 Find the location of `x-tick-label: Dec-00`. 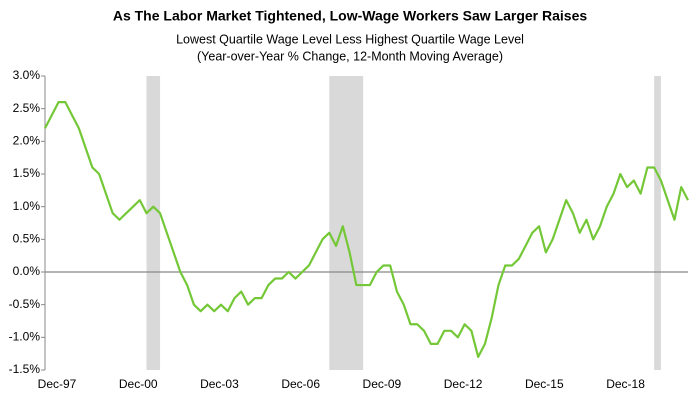

x-tick-label: Dec-00 is located at coordinates (138, 384).